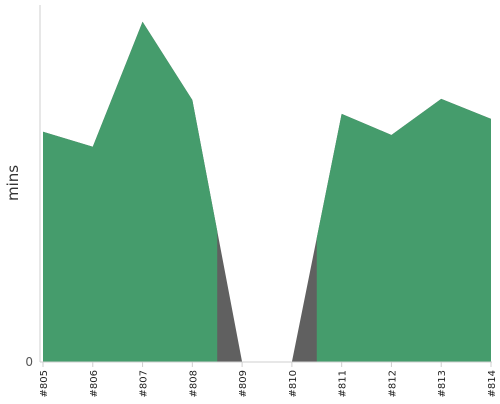  I want to click on y-tick-label: 0, so click(29, 362).